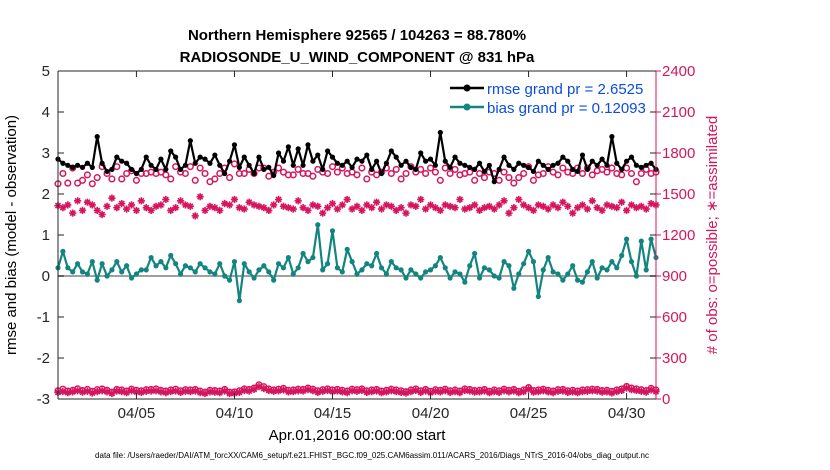 The image size is (830, 470). What do you see at coordinates (467, 88) in the screenshot?
I see `legend-rmse-marker` at bounding box center [467, 88].